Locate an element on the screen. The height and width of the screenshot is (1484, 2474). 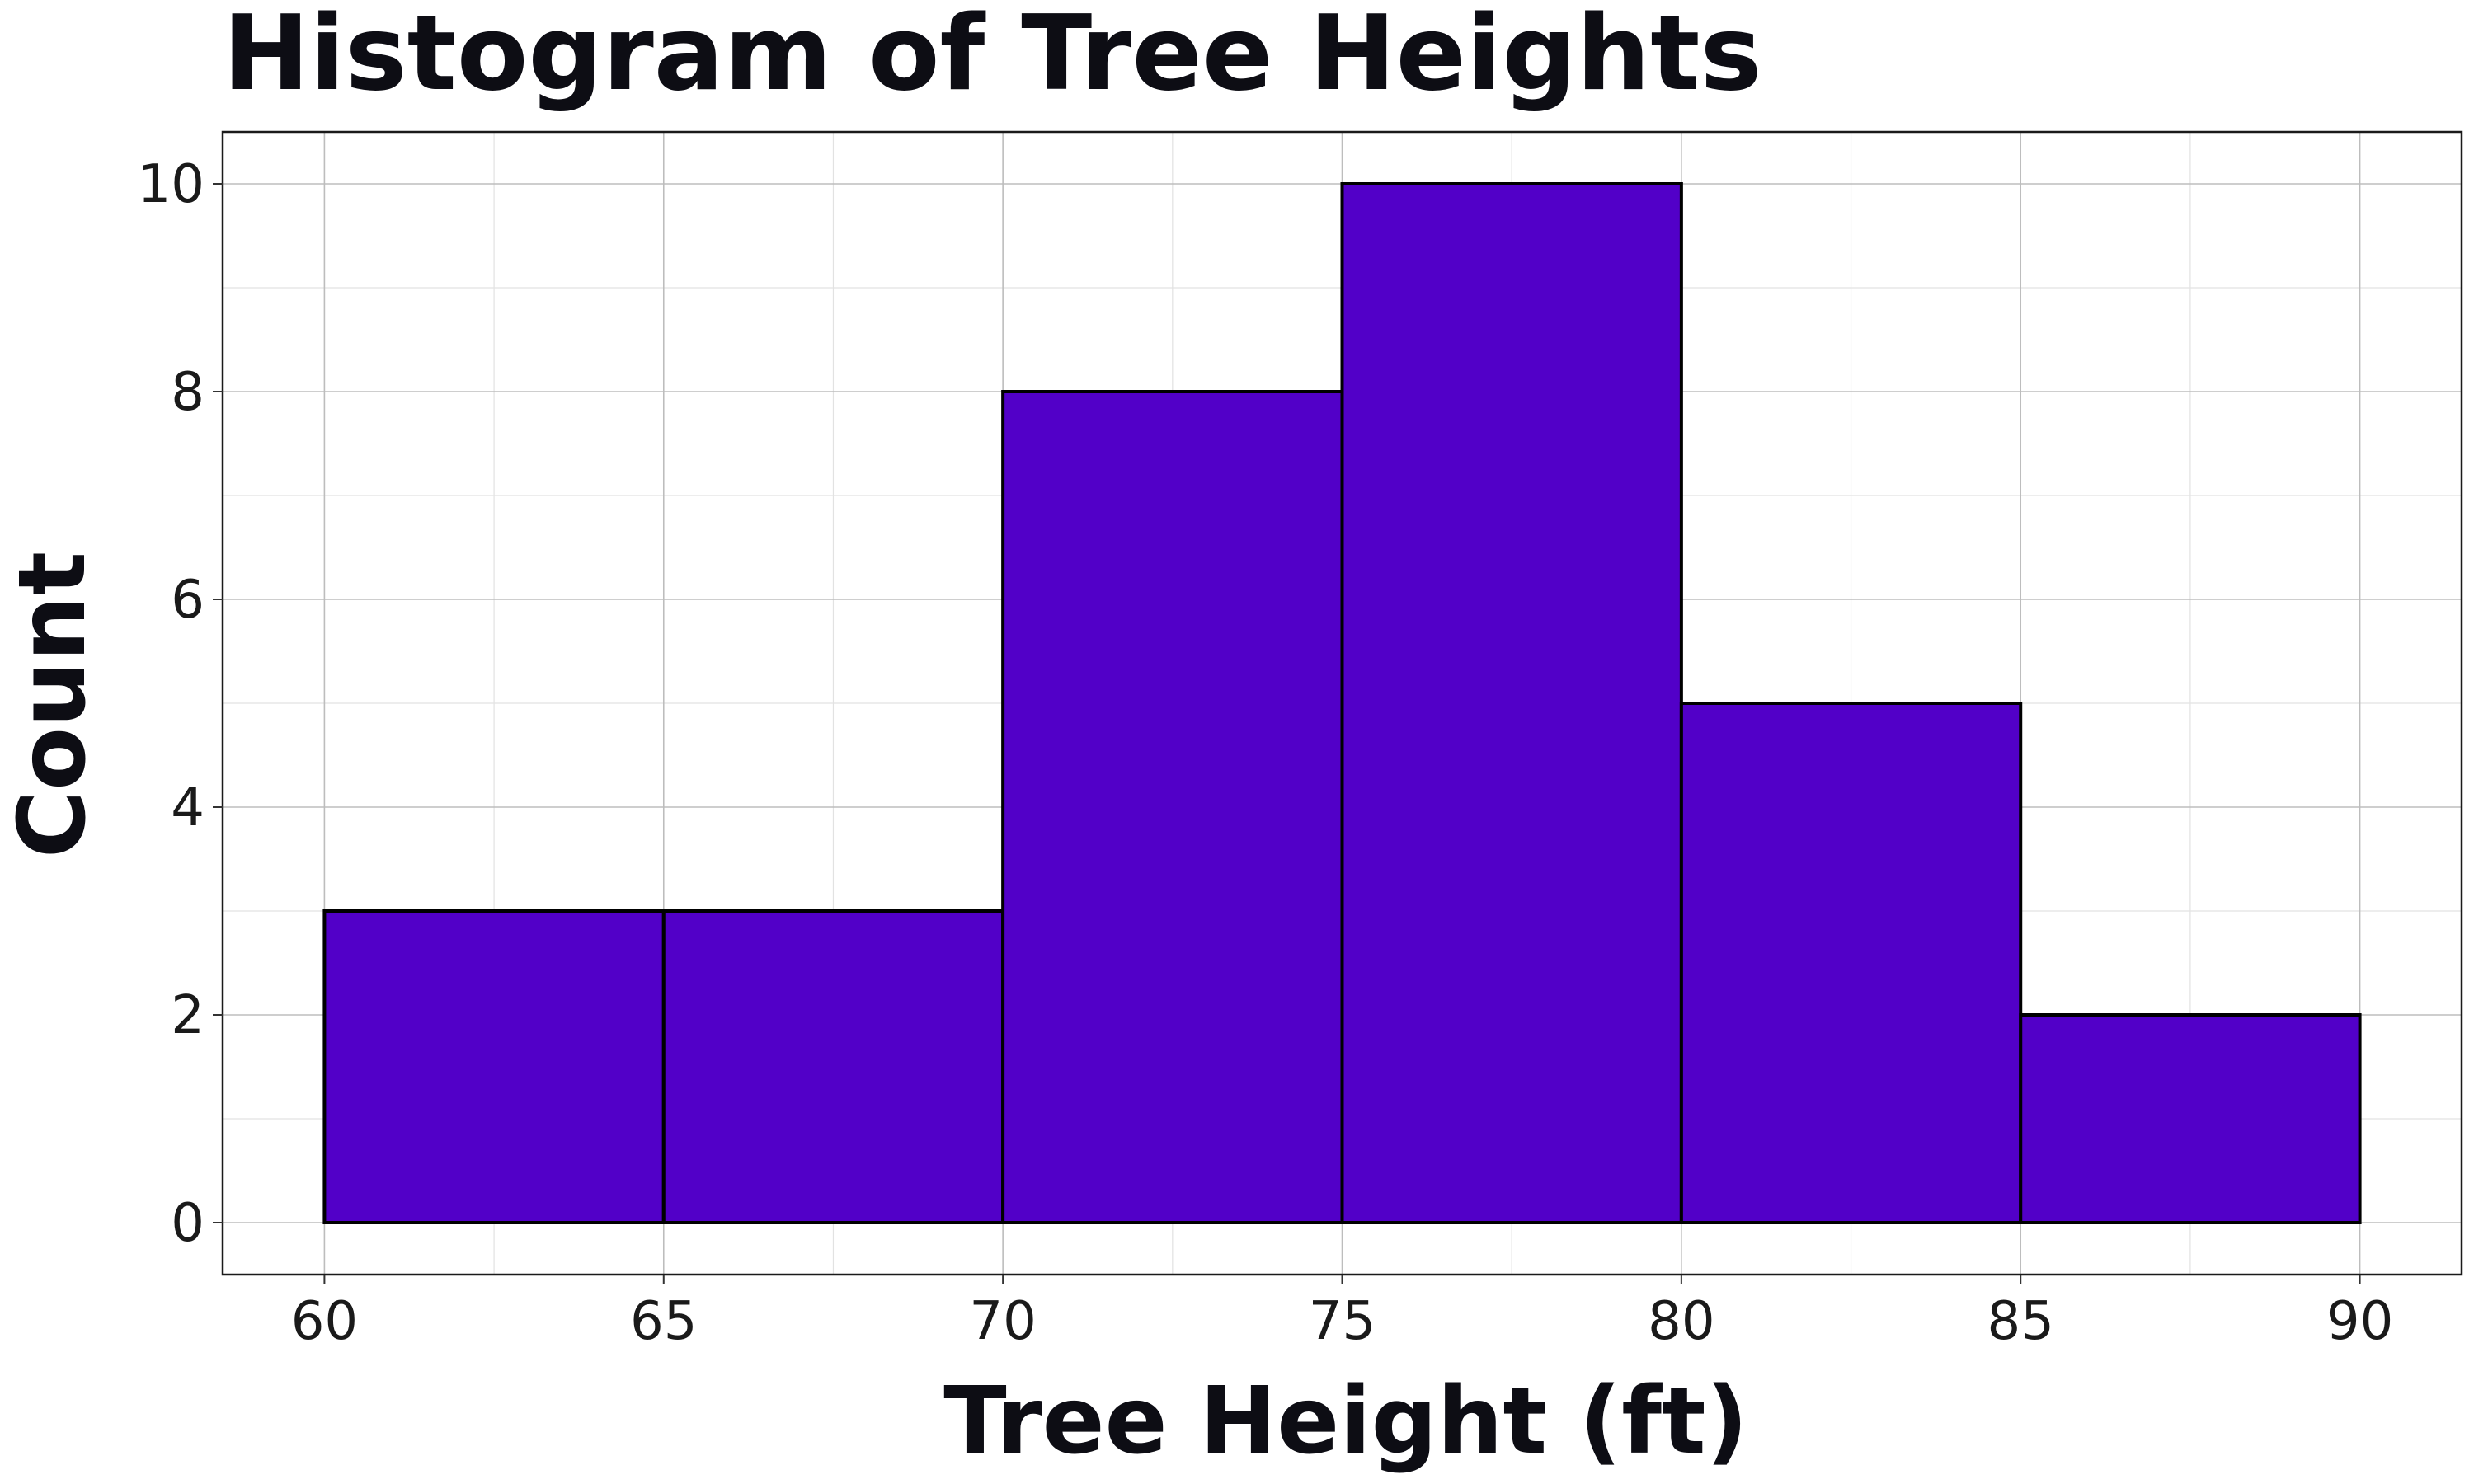
chart-title: Histogram of Tree Heights is located at coordinates (992, 57).